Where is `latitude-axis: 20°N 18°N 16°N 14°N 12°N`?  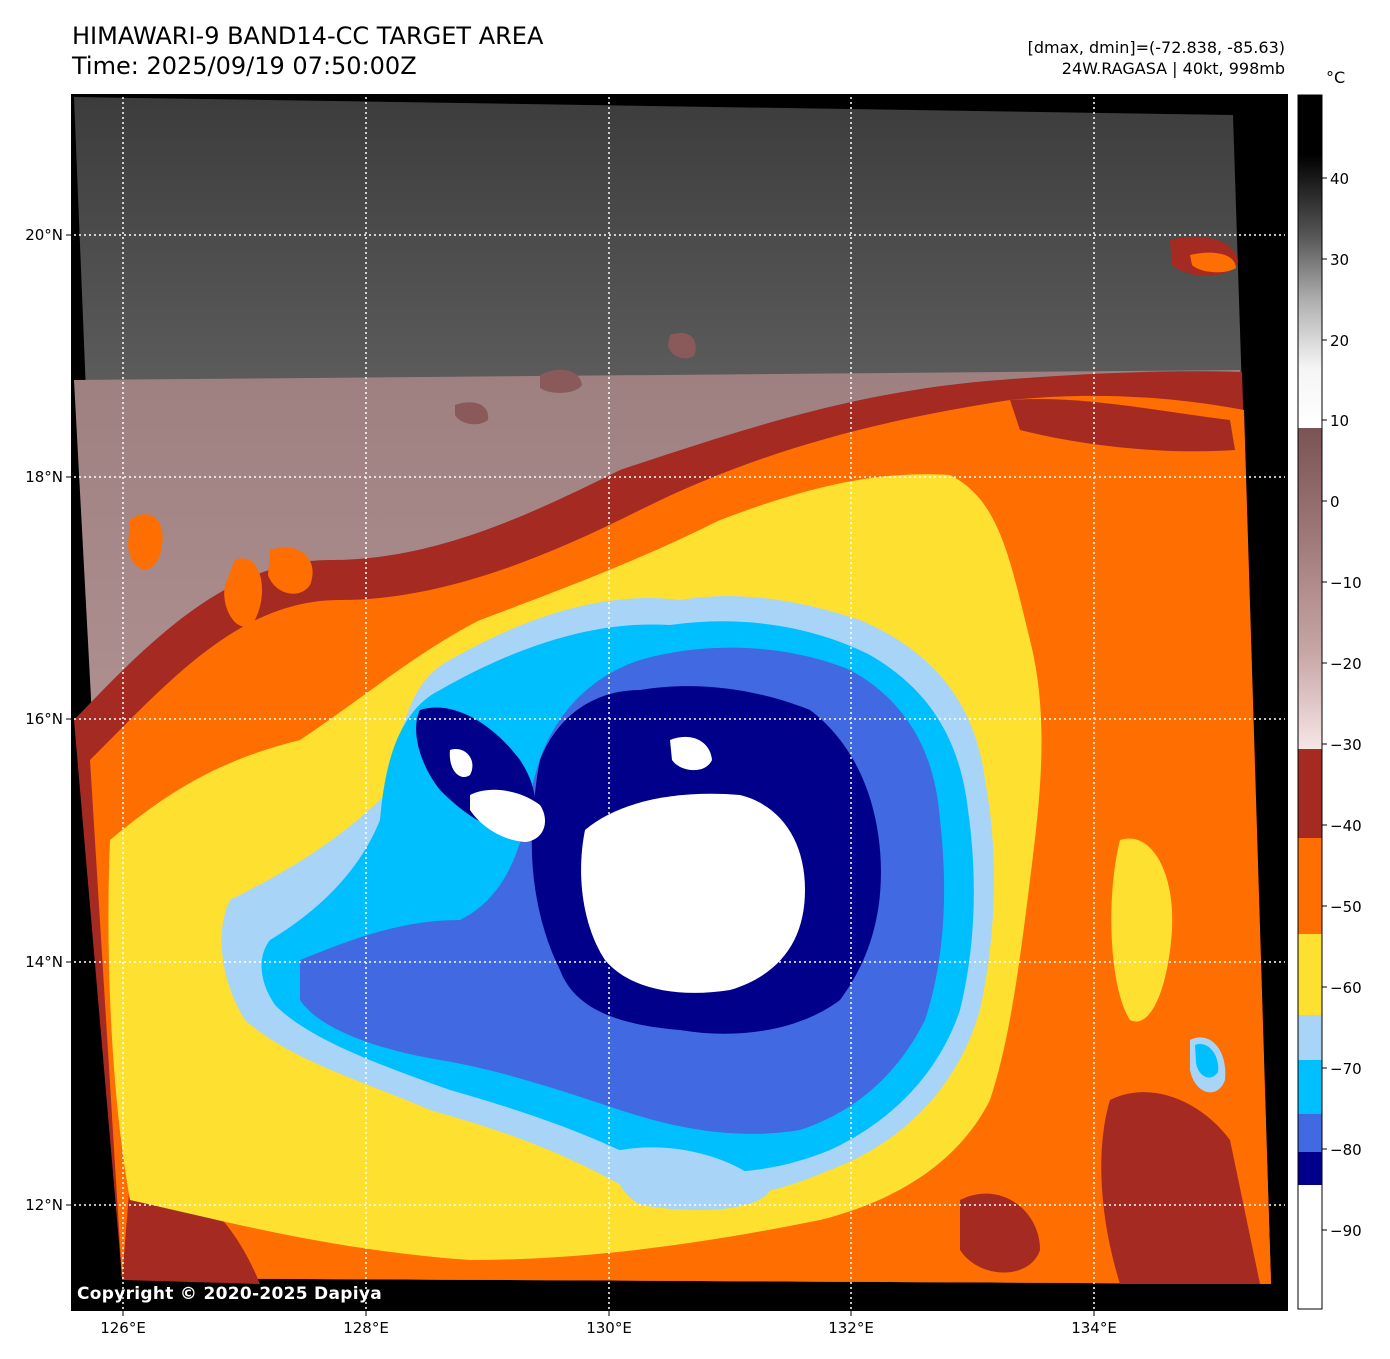 latitude-axis: 20°N 18°N 16°N 14°N 12°N is located at coordinates (48, 720).